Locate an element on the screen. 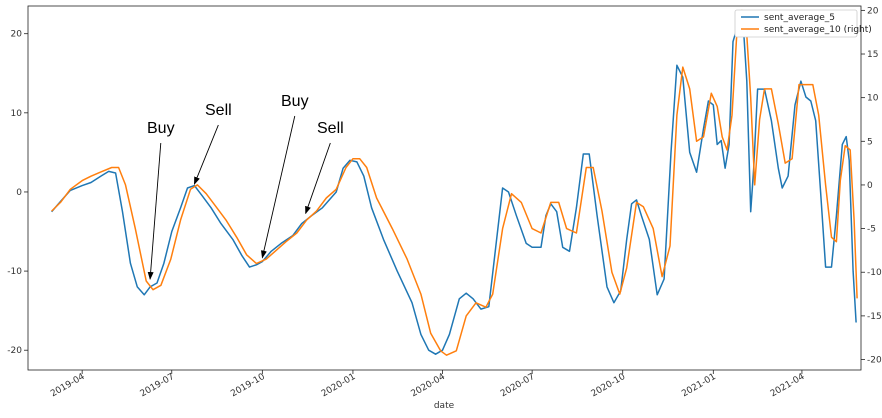  left-y-tick-label: -10 is located at coordinates (14, 272).